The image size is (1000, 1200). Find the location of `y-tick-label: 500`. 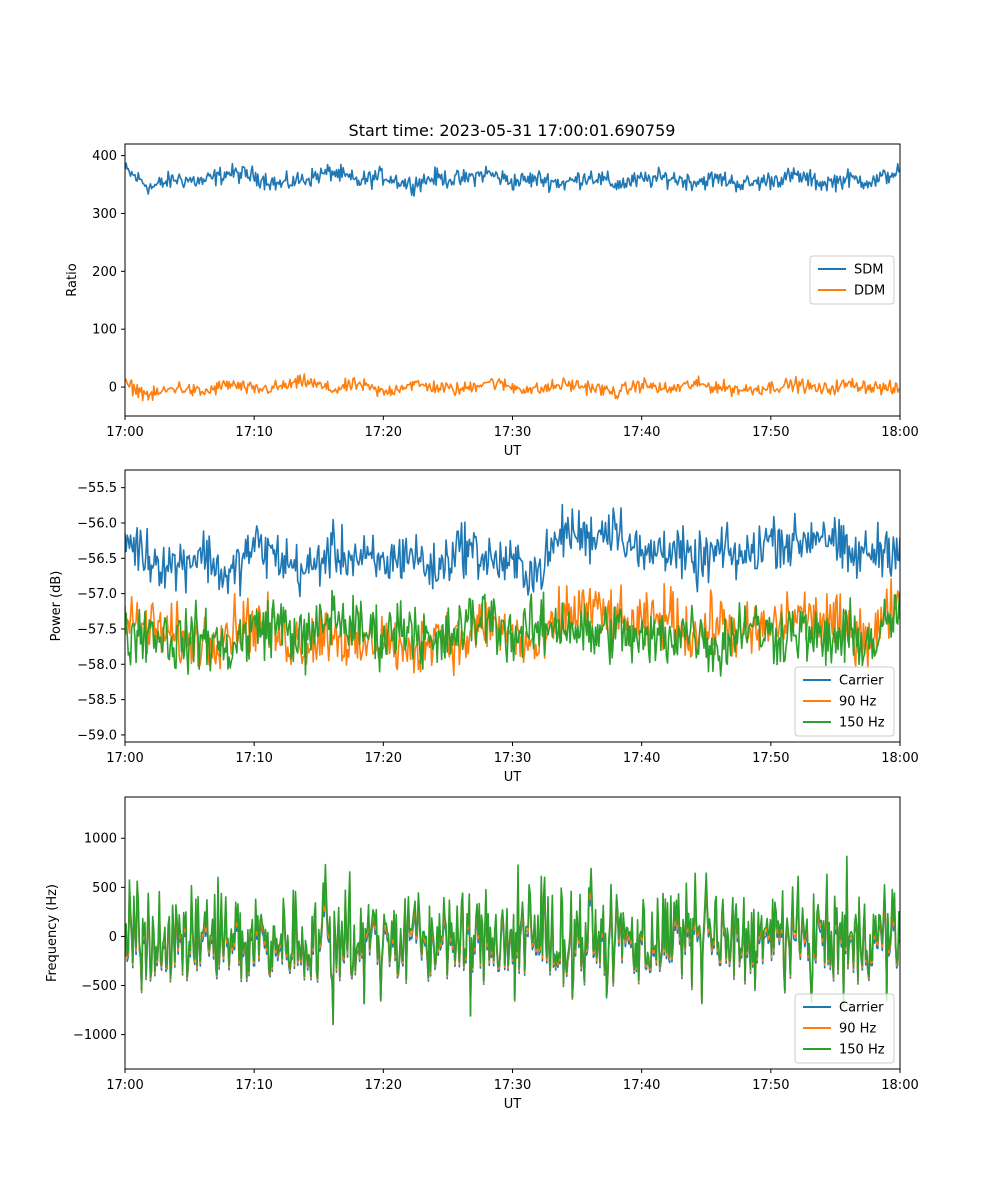

y-tick-label: 500 is located at coordinates (104, 888).